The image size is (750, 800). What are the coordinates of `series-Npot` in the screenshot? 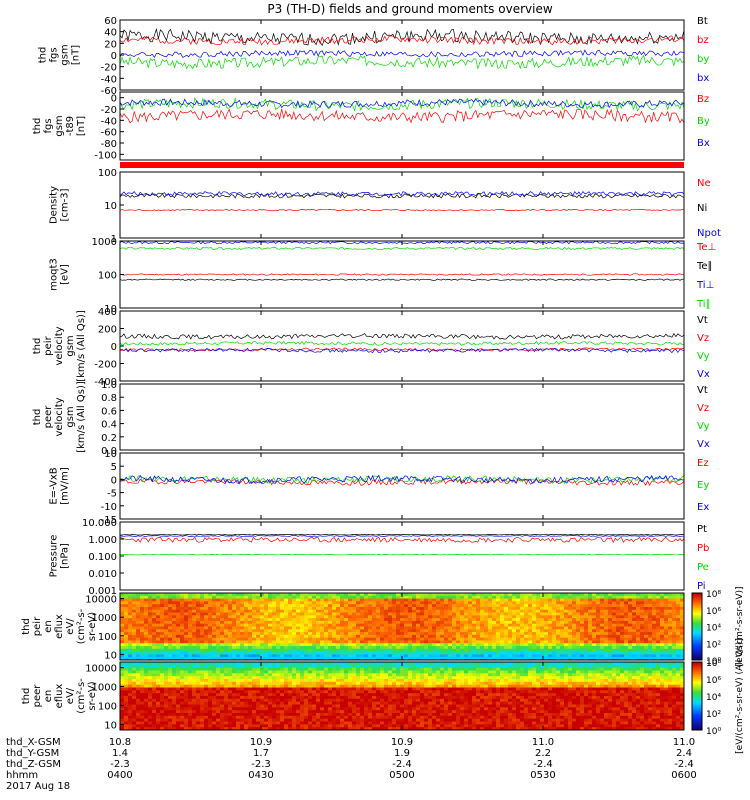 It's located at (402, 193).